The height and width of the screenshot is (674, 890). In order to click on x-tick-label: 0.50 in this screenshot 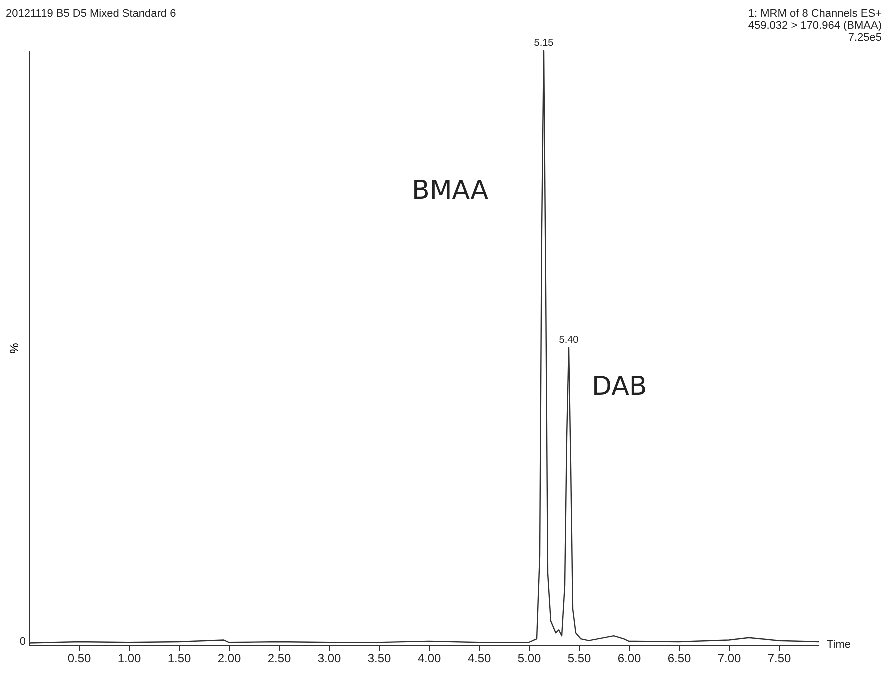, I will do `click(80, 659)`.